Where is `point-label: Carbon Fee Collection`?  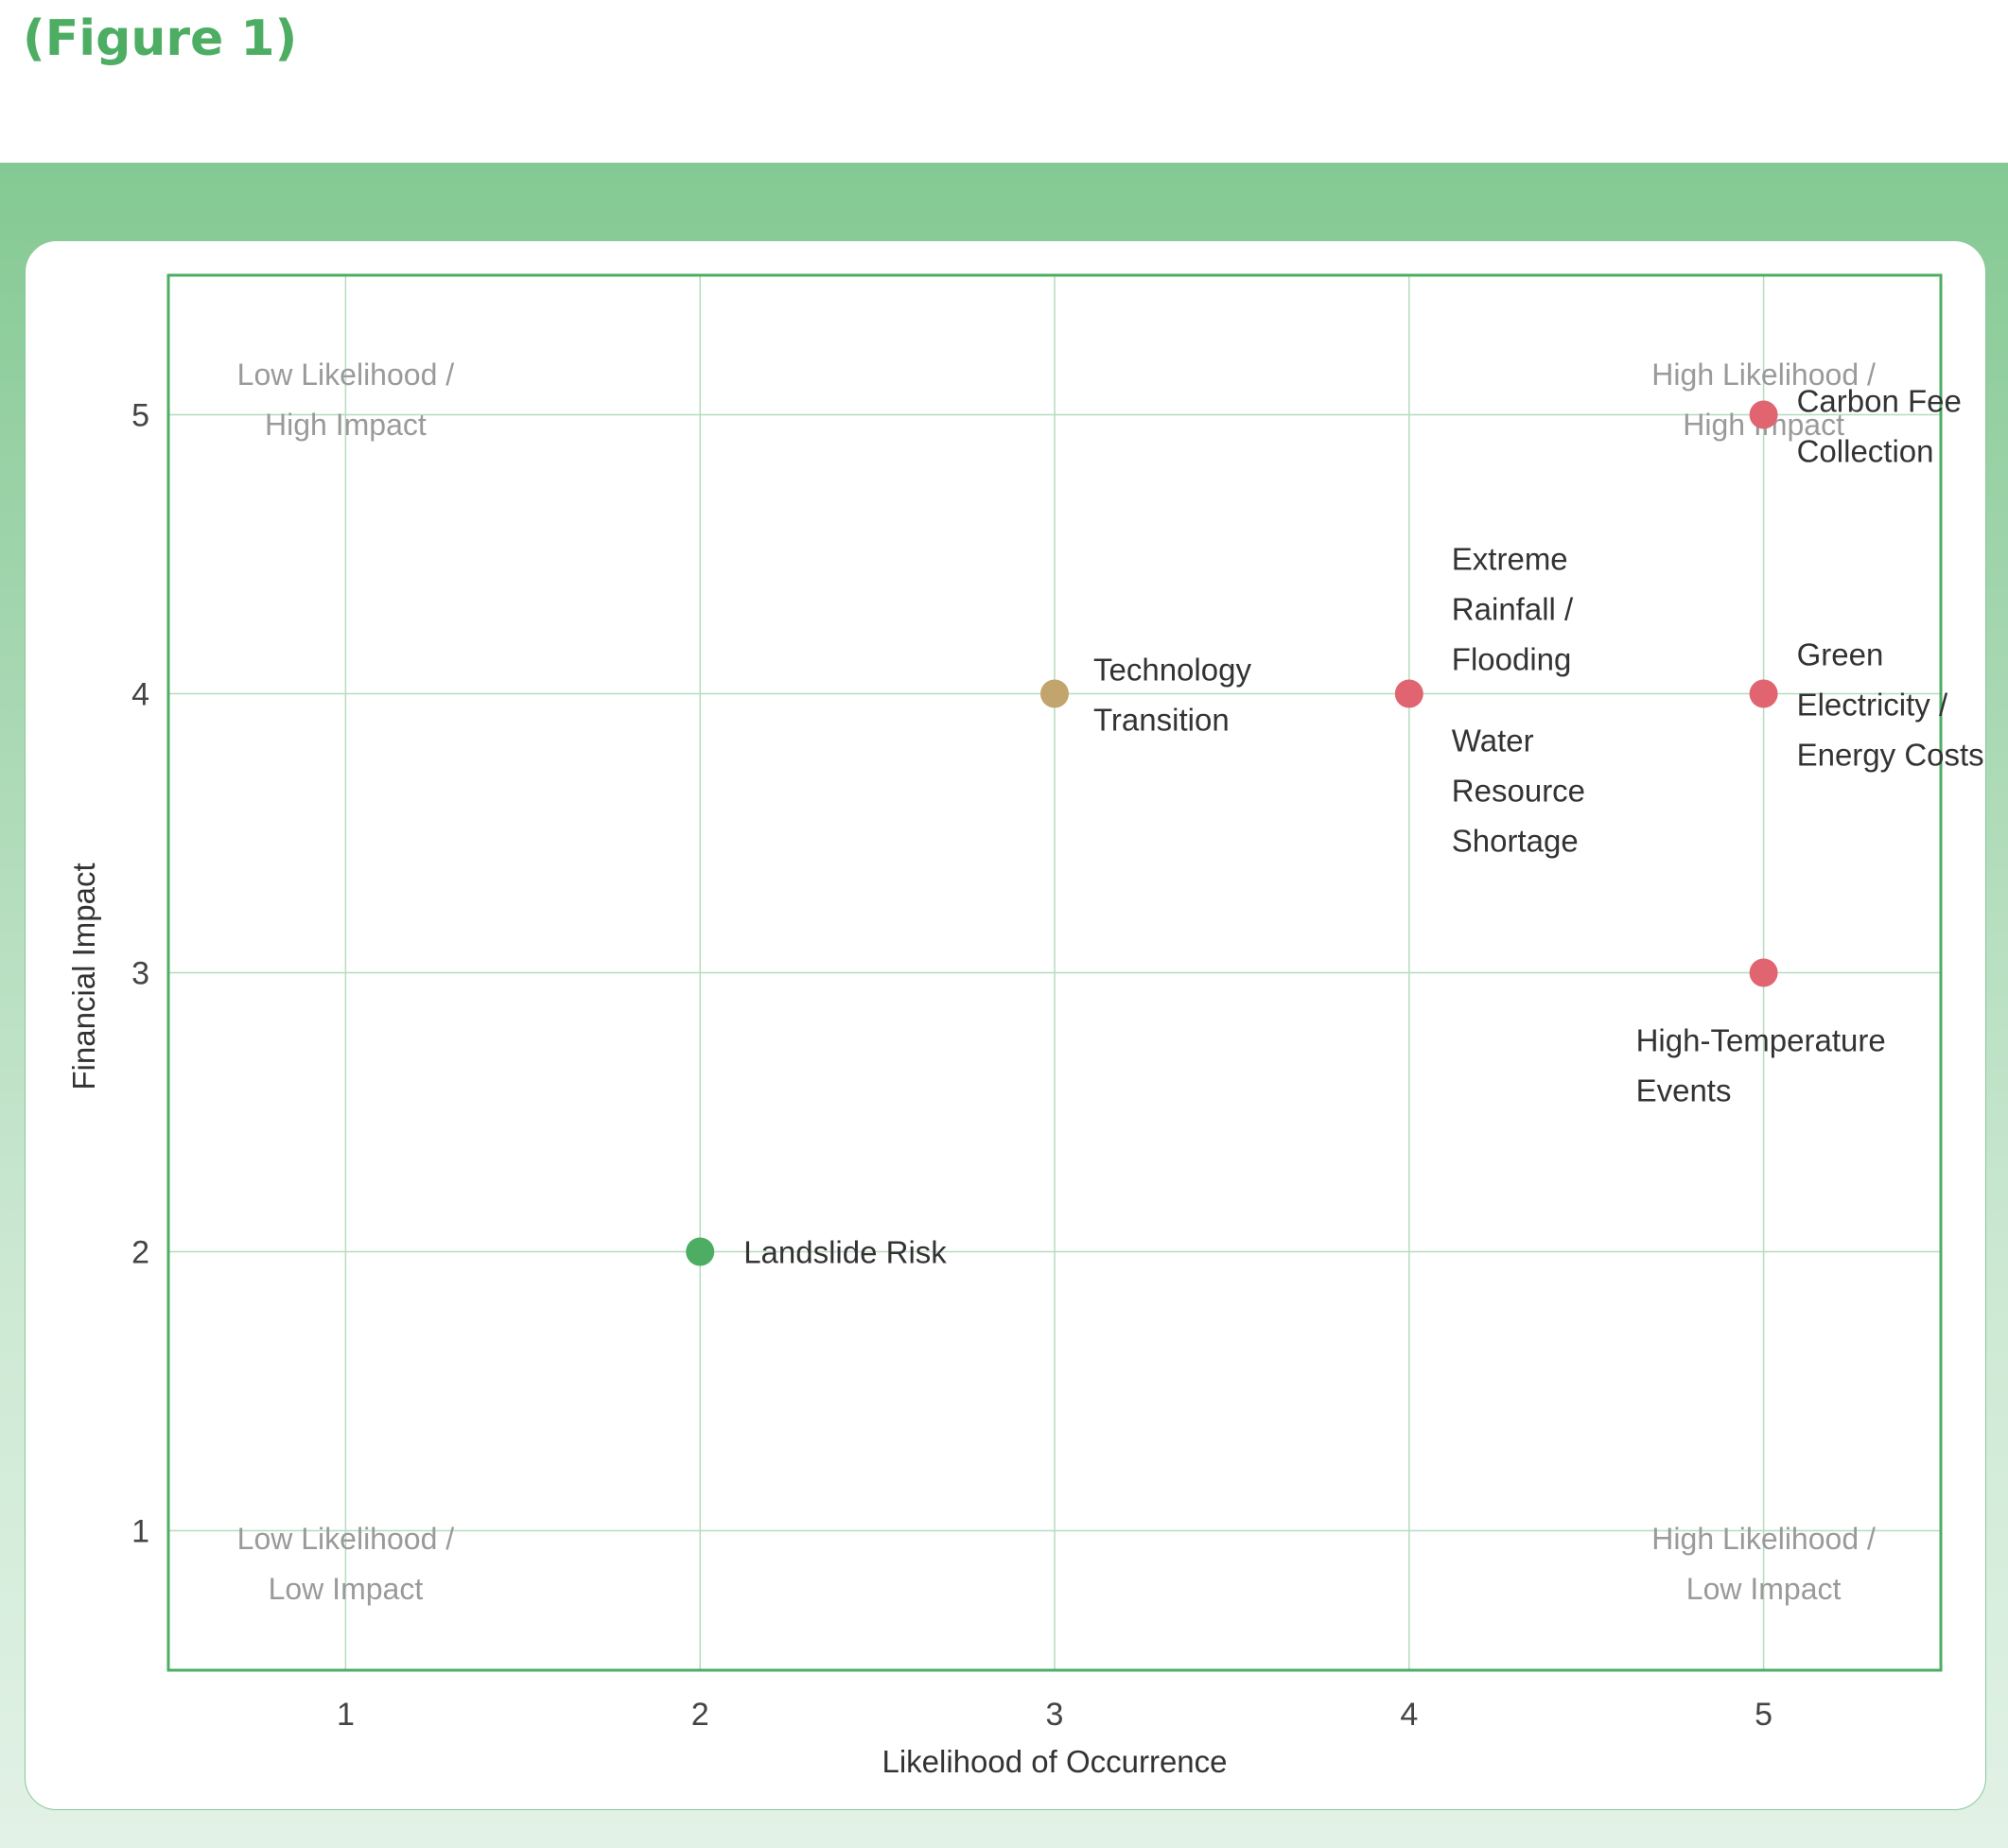
point-label: Carbon Fee Collection is located at coordinates (1879, 426).